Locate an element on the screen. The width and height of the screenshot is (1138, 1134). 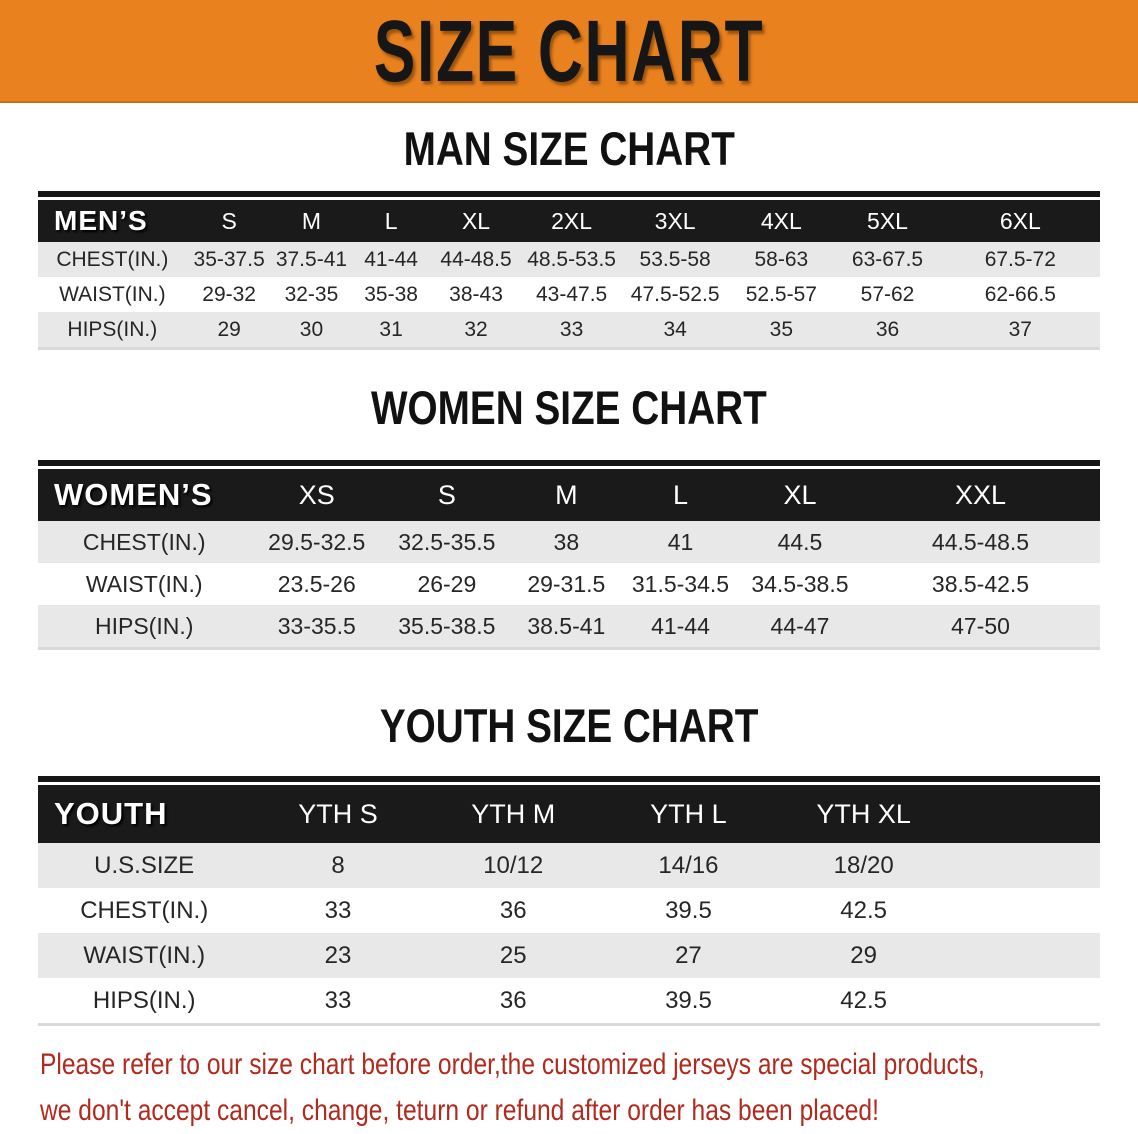
row-label: WAIST(IN.) is located at coordinates (144, 584).